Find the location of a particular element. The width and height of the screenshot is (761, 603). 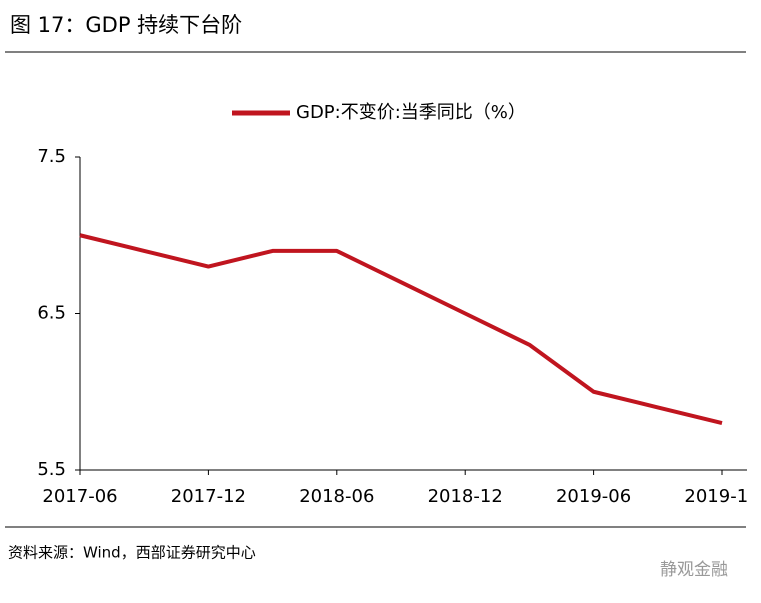

x-tick-label: 2019-12 is located at coordinates (721, 496).